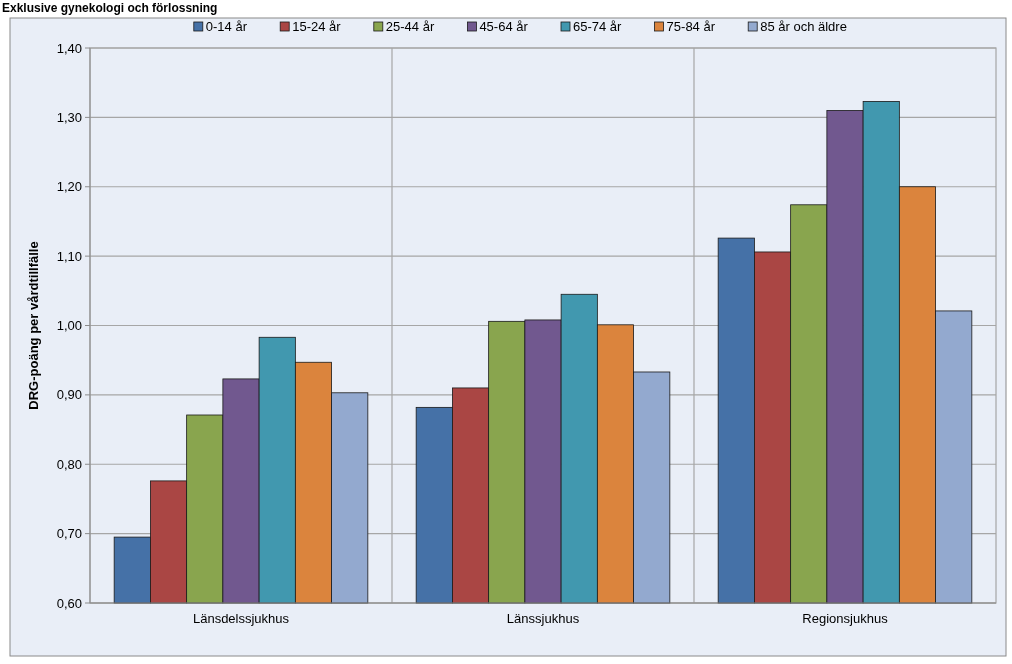 The image size is (1012, 664). I want to click on y-tick-label: 1,00, so click(69, 326).